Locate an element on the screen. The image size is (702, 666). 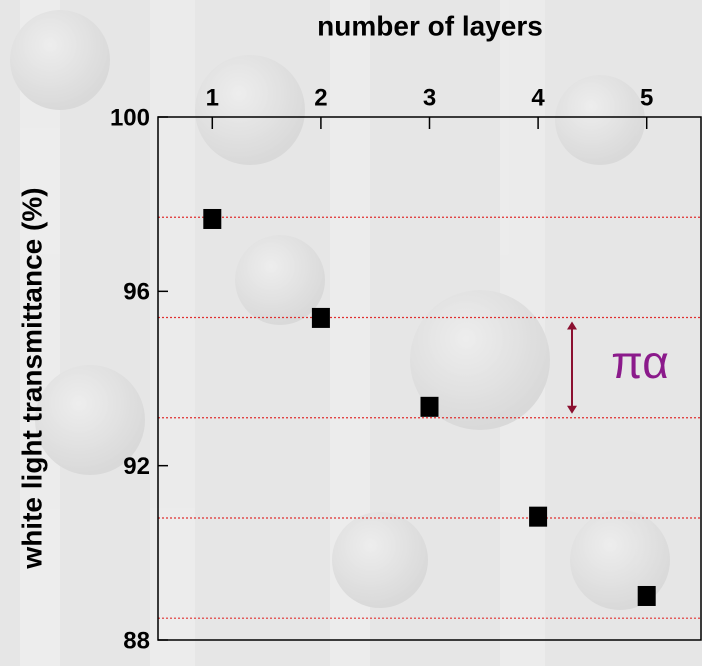
y-tick-label: 96 is located at coordinates (136, 292).